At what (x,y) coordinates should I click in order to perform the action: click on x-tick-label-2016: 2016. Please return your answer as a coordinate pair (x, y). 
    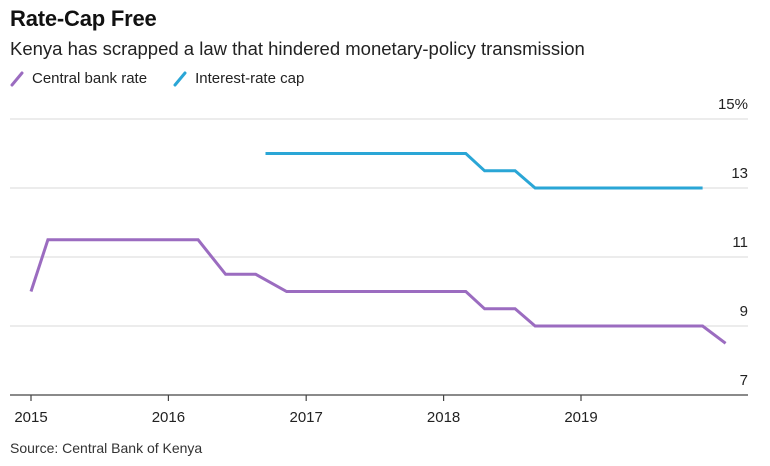
    Looking at the image, I should click on (168, 417).